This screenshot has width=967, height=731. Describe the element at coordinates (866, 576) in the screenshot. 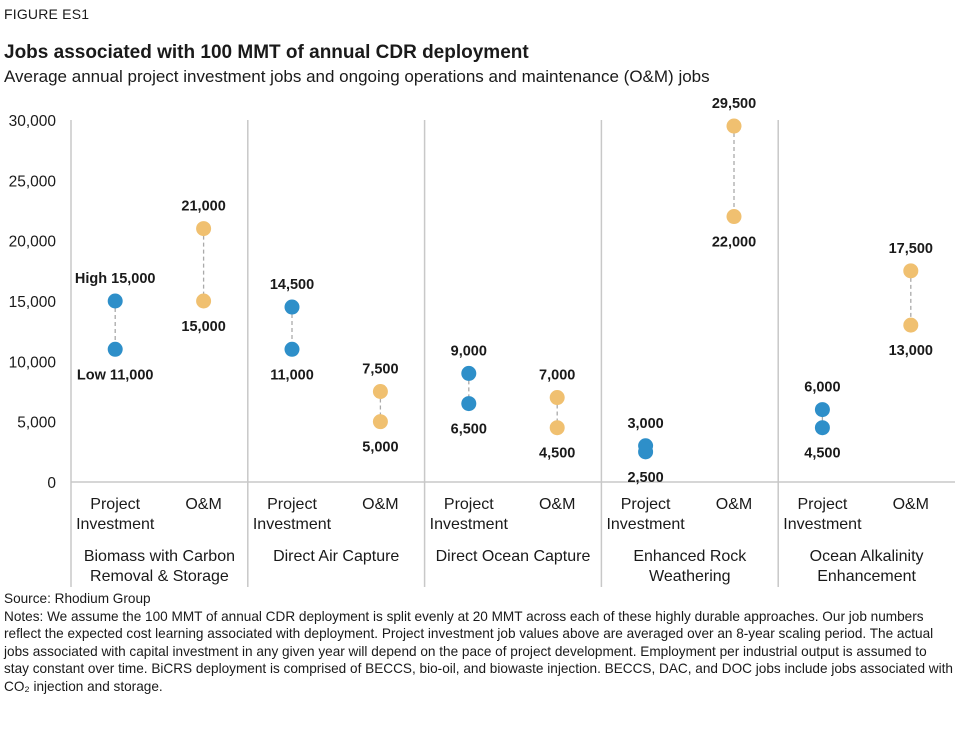

I see `group-label: Enhancement` at that location.